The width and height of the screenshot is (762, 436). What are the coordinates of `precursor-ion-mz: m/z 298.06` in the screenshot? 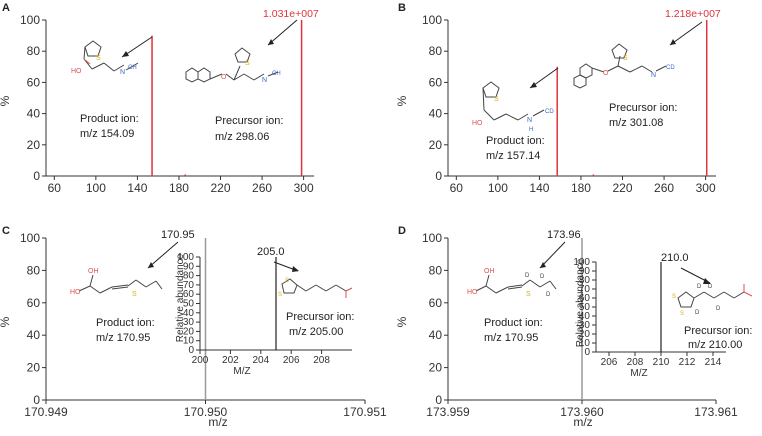 It's located at (242, 137).